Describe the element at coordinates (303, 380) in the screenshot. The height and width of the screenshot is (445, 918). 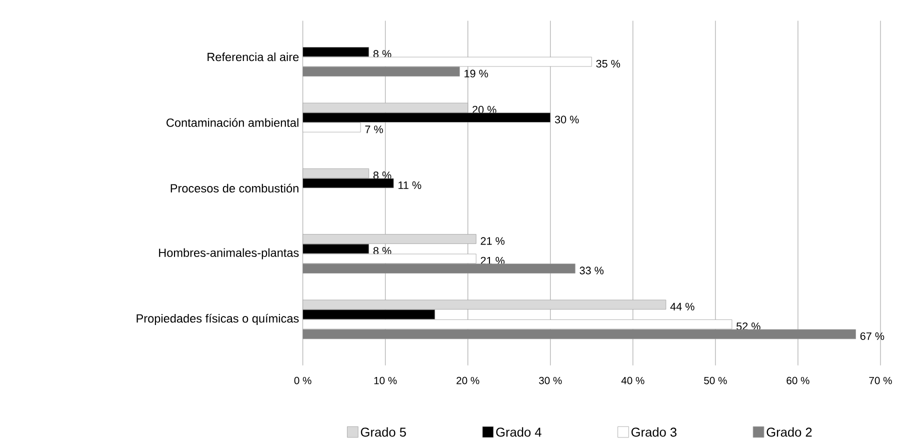
I see `x-tick-label: 0 %` at that location.